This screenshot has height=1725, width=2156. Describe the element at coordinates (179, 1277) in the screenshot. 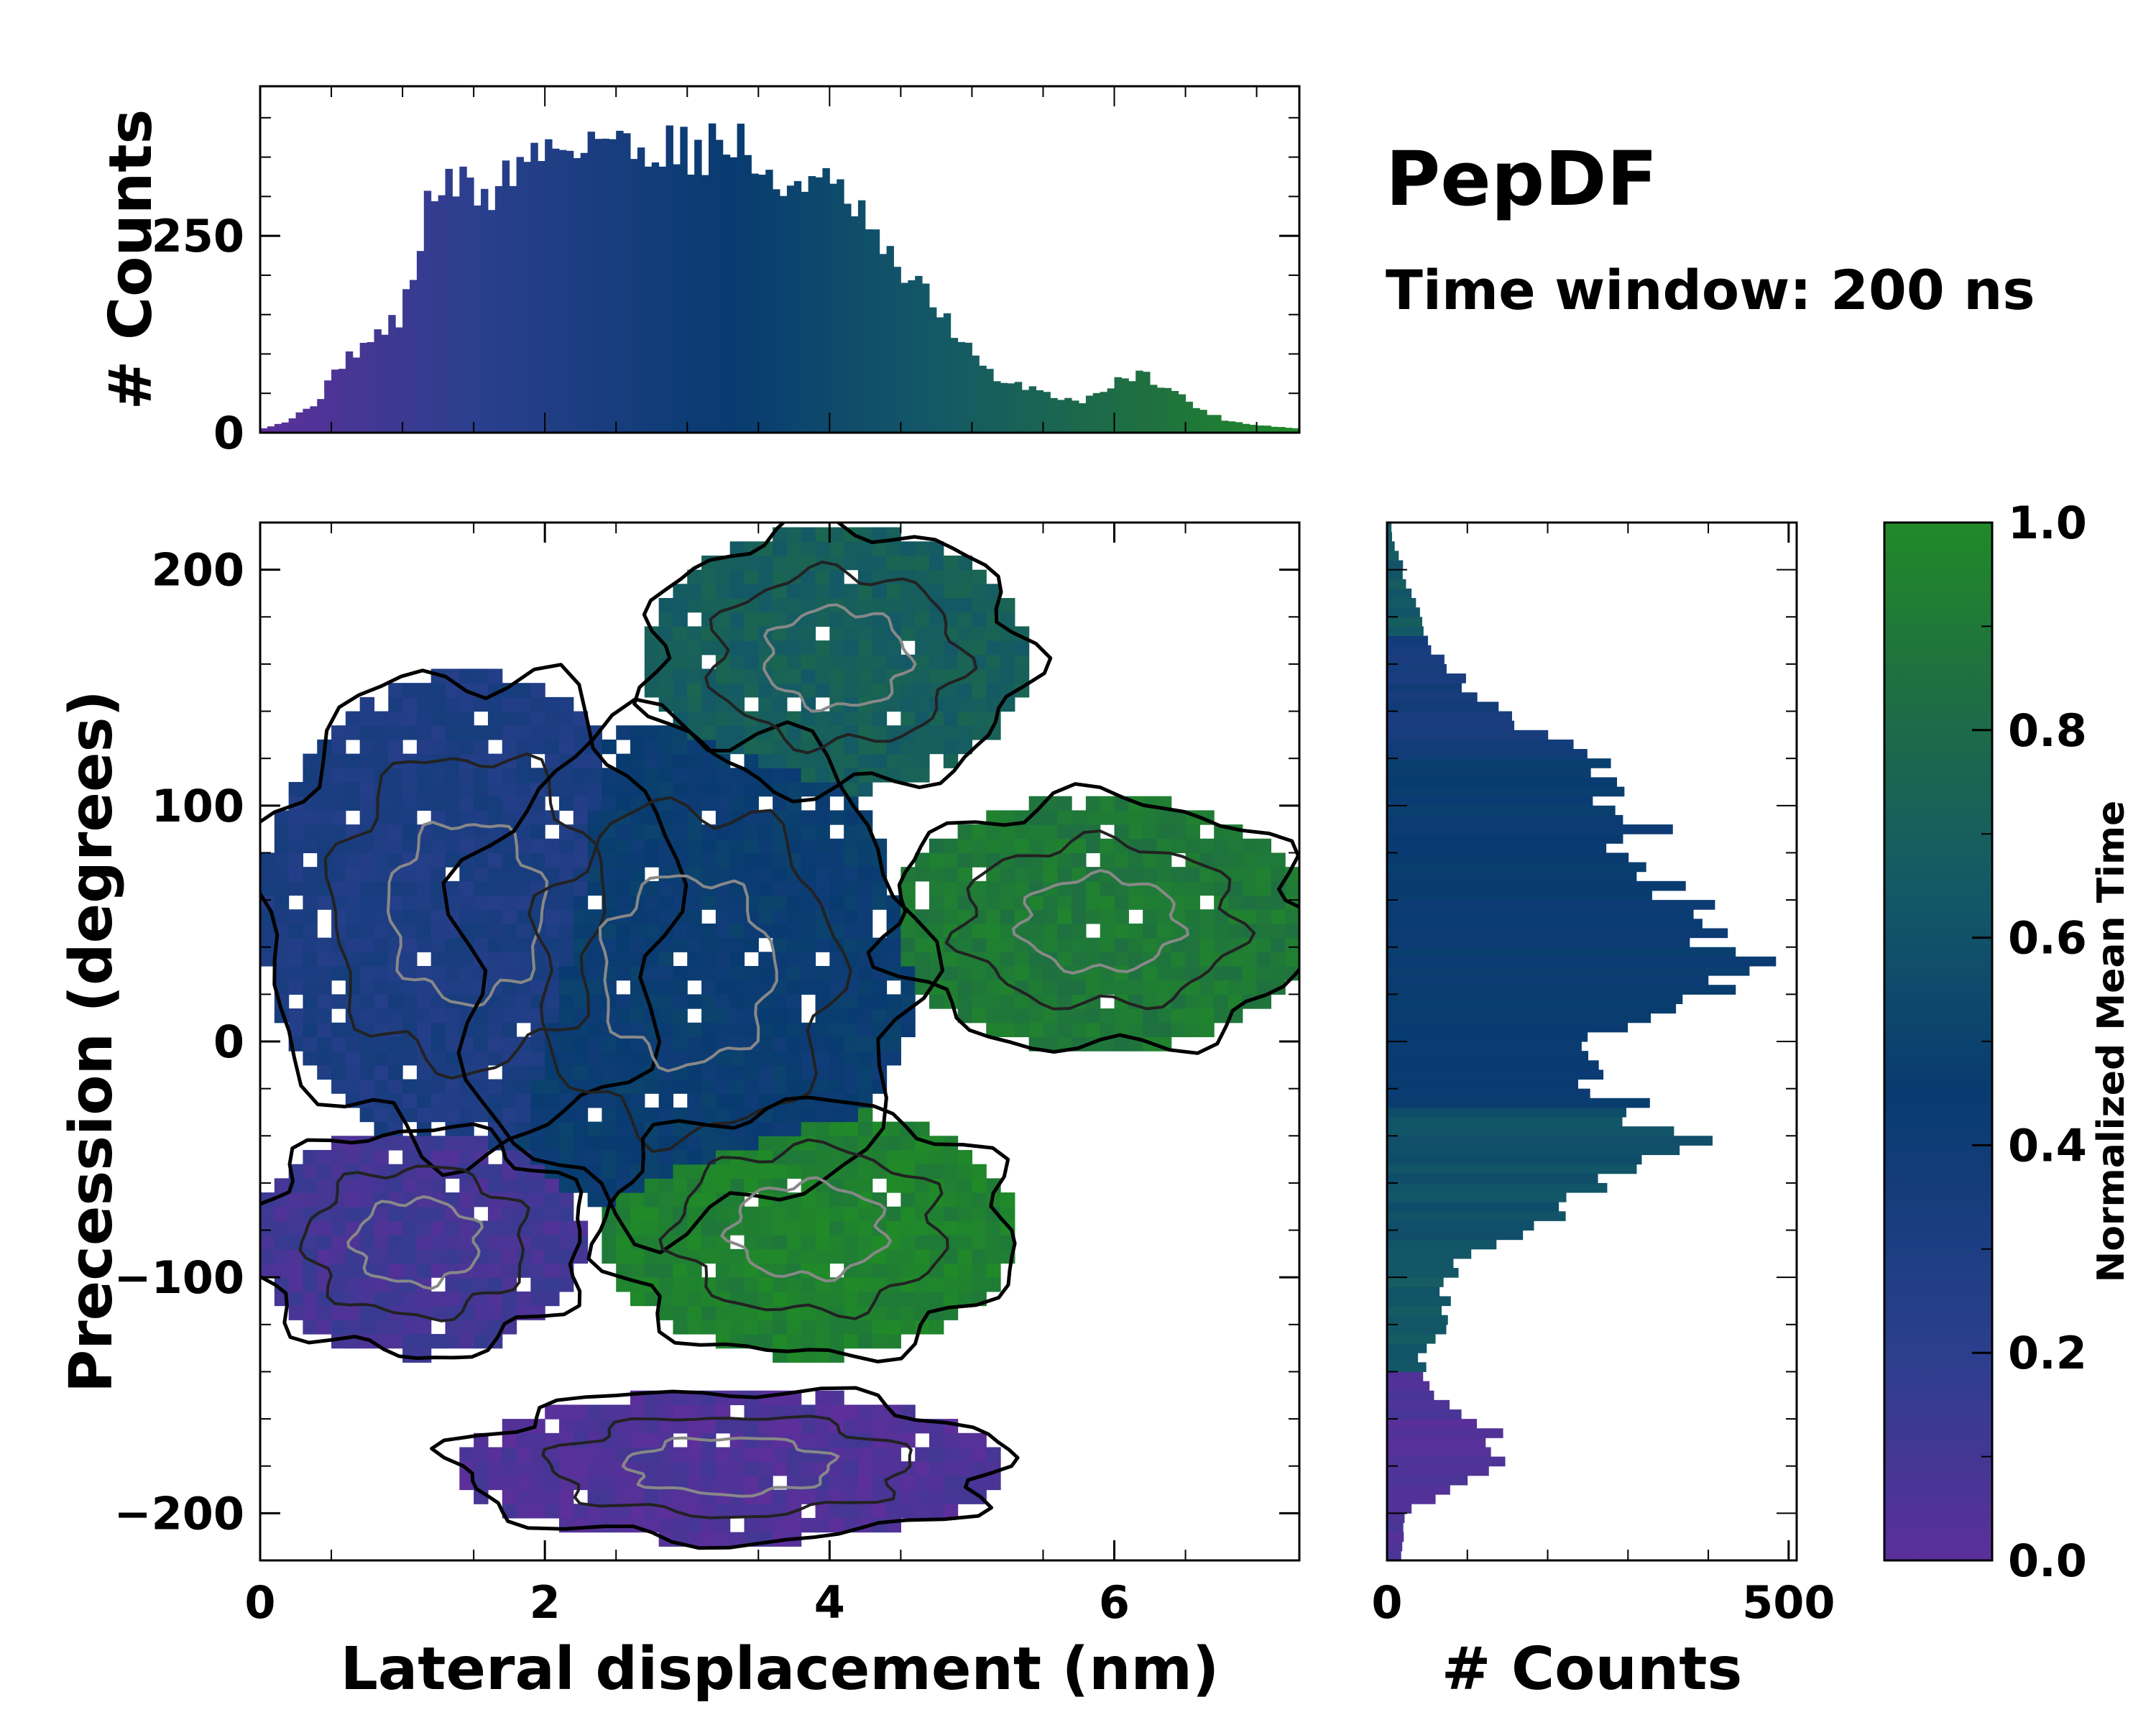

I see `y-tick-label: −100` at that location.